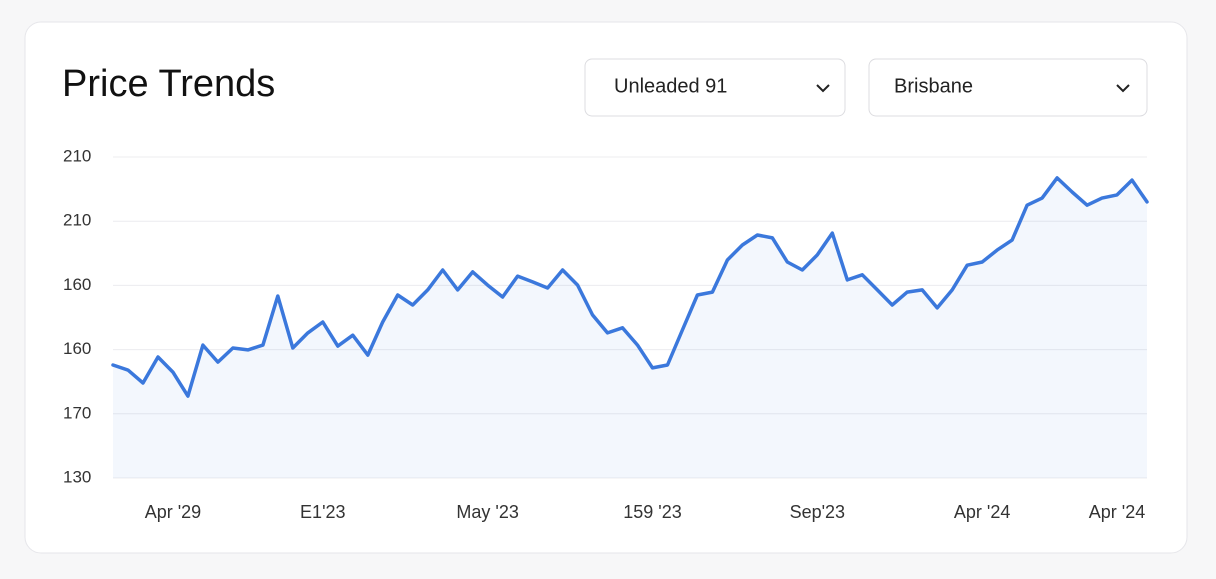  What do you see at coordinates (487, 512) in the screenshot?
I see `x-tick-label: May '23` at bounding box center [487, 512].